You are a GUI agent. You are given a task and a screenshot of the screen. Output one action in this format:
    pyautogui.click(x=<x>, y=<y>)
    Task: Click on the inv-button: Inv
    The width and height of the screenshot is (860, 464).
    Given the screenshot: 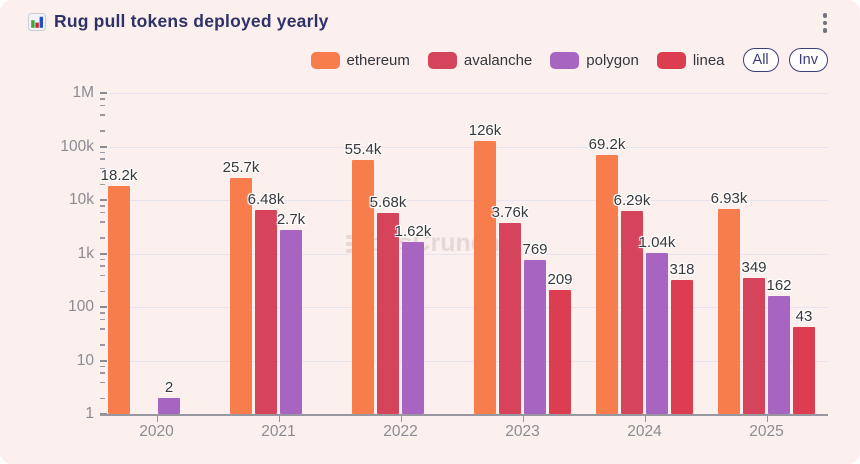 What is the action you would take?
    pyautogui.click(x=808, y=60)
    